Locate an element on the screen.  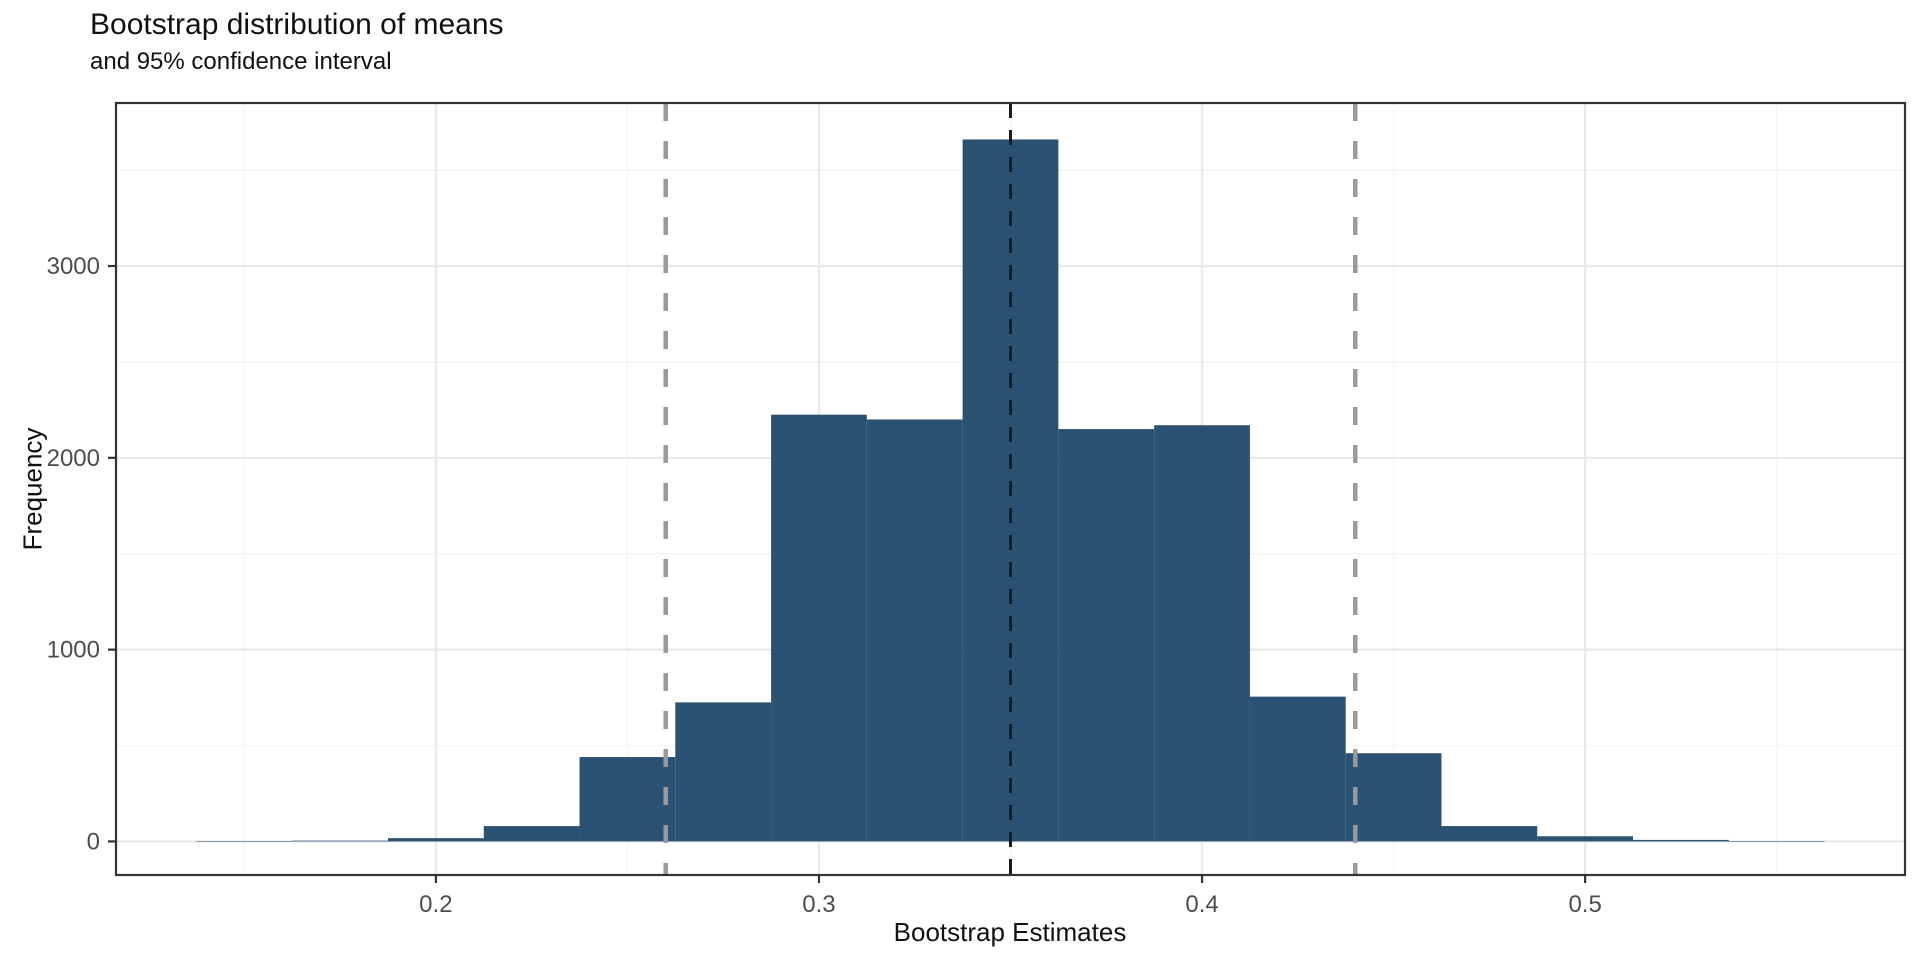
x-tick-label: 0.3 is located at coordinates (818, 904).